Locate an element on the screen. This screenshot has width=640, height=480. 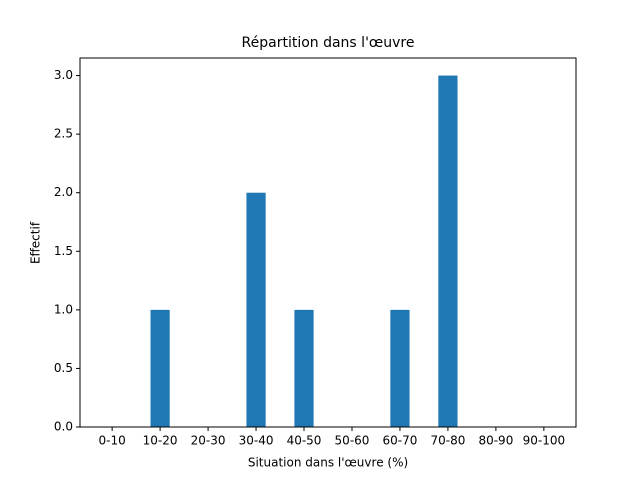
x-tick-label: 10-20 is located at coordinates (160, 441).